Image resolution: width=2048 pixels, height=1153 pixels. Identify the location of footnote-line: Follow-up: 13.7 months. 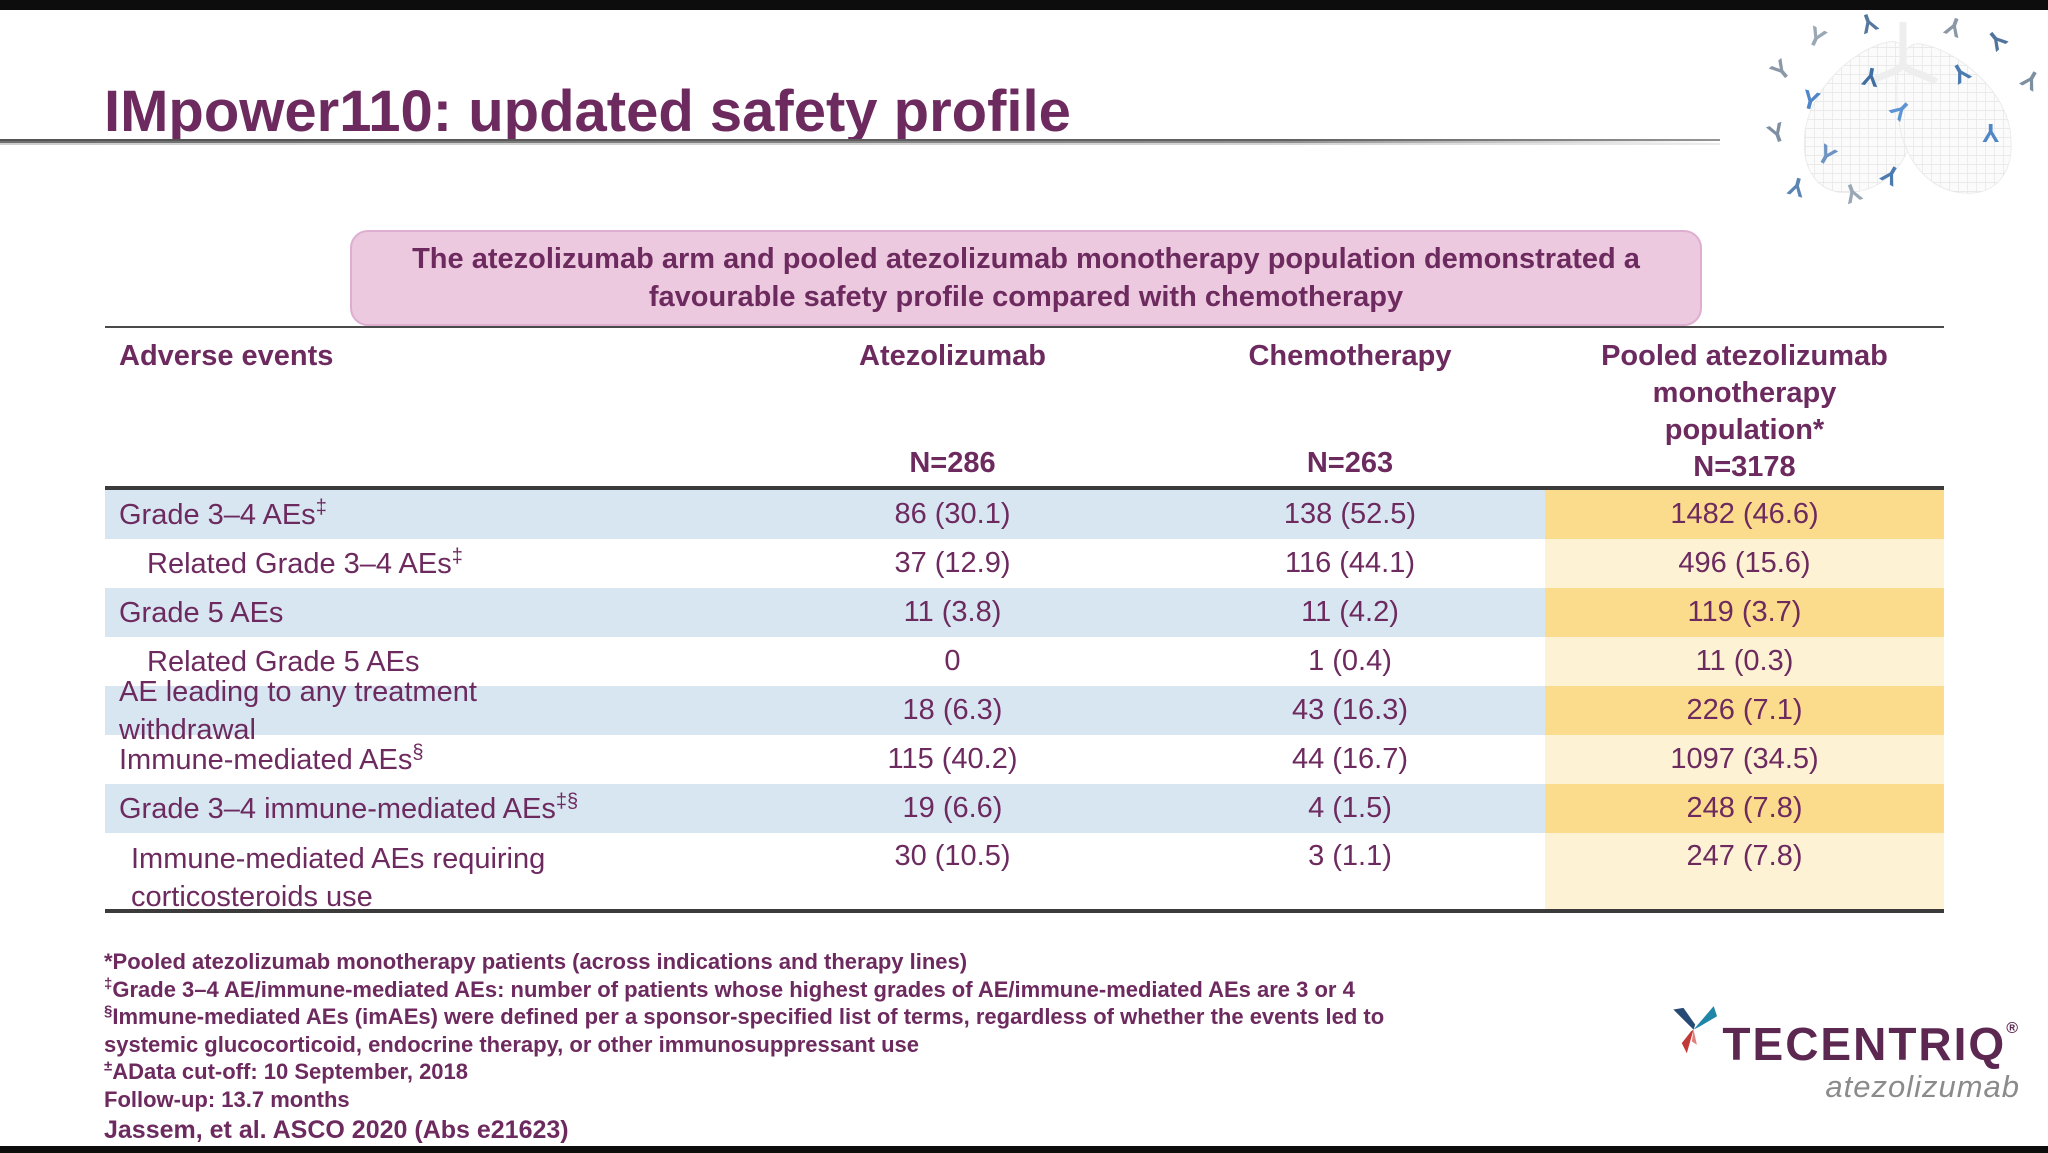
(227, 1099).